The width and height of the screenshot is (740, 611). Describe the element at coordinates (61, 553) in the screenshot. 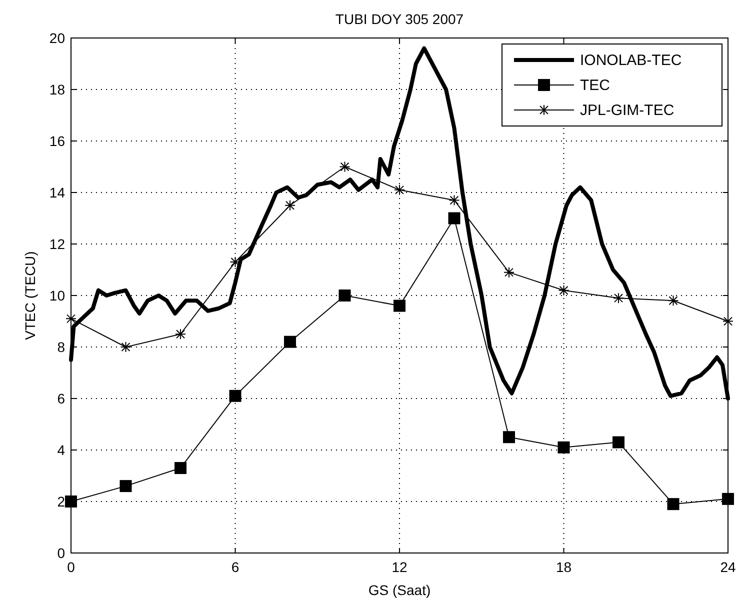

I see `y-tick-label: 0` at that location.